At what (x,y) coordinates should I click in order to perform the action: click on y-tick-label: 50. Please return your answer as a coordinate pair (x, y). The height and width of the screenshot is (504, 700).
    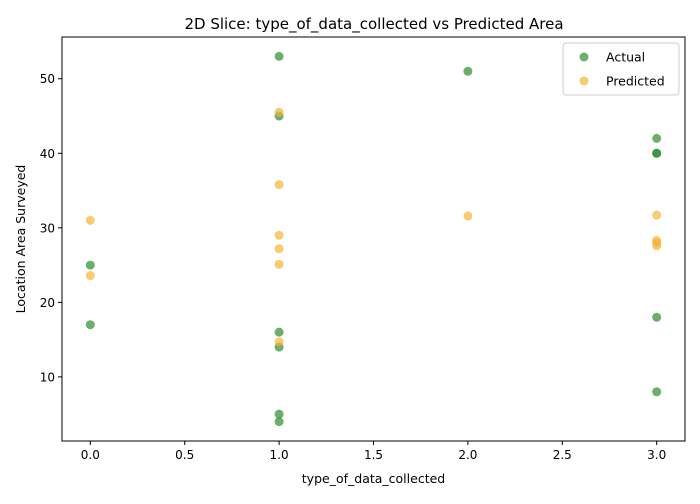
    Looking at the image, I should click on (47, 79).